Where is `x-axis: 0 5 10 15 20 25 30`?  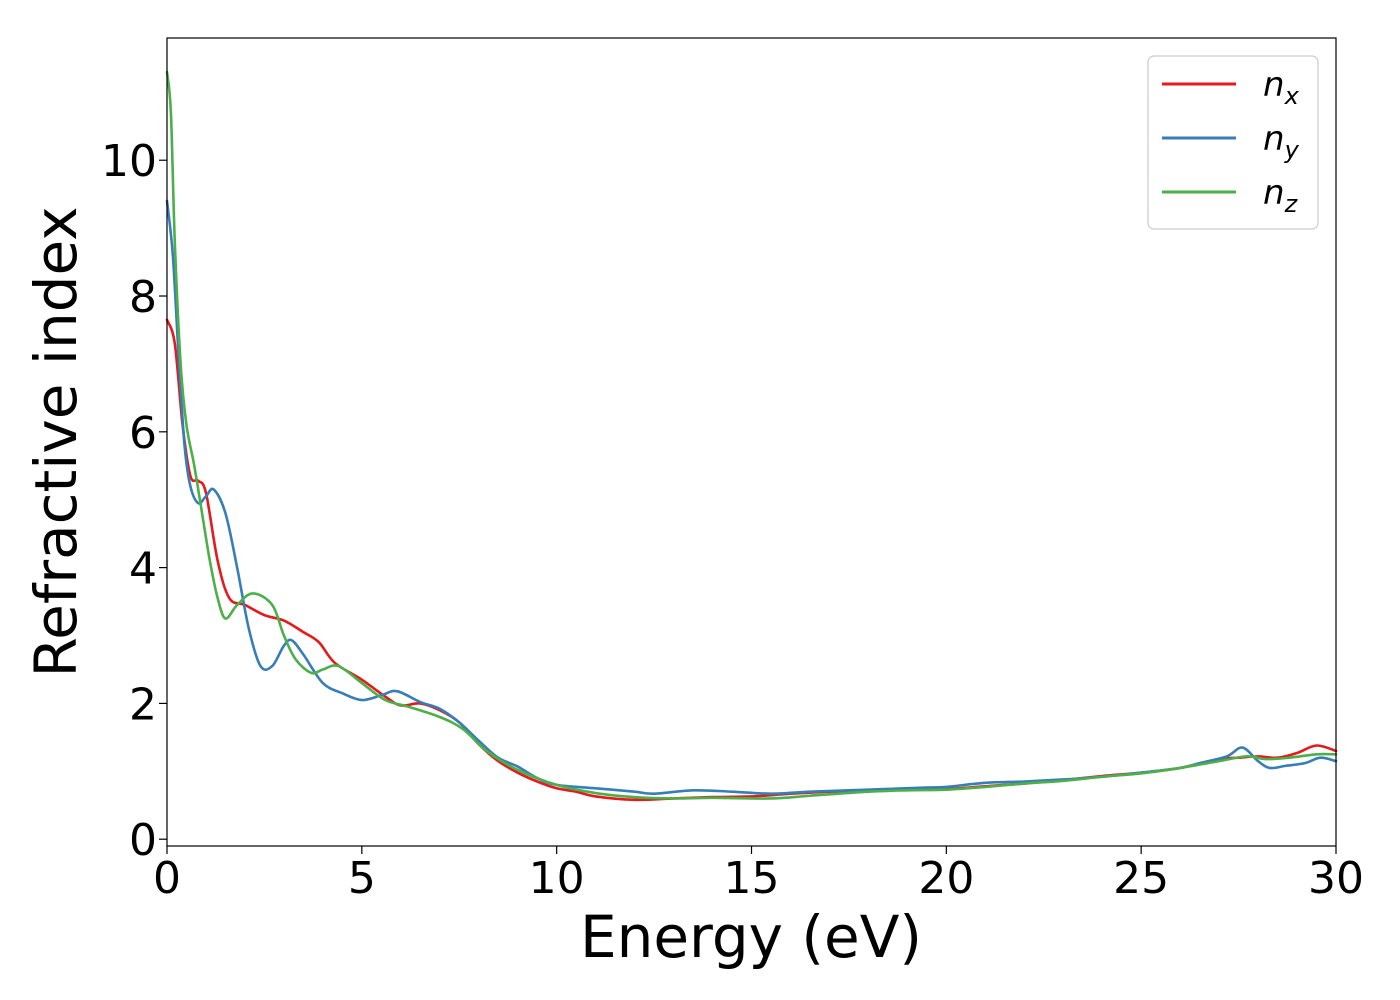 x-axis: 0 5 10 15 20 25 30 is located at coordinates (758, 875).